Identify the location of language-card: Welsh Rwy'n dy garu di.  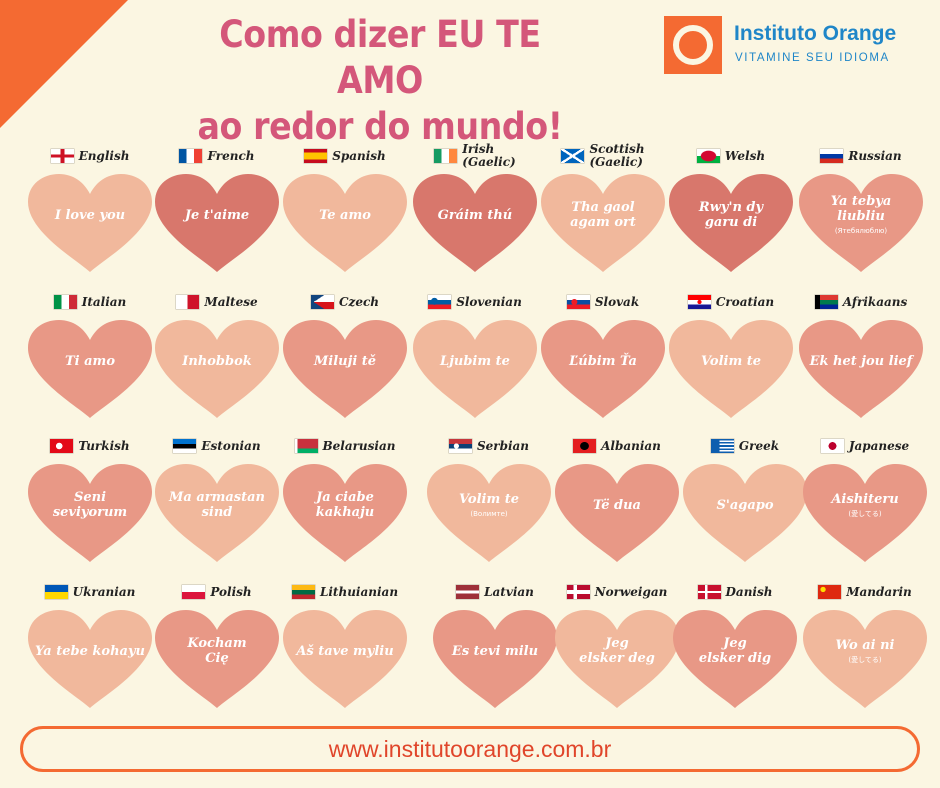
(731, 210).